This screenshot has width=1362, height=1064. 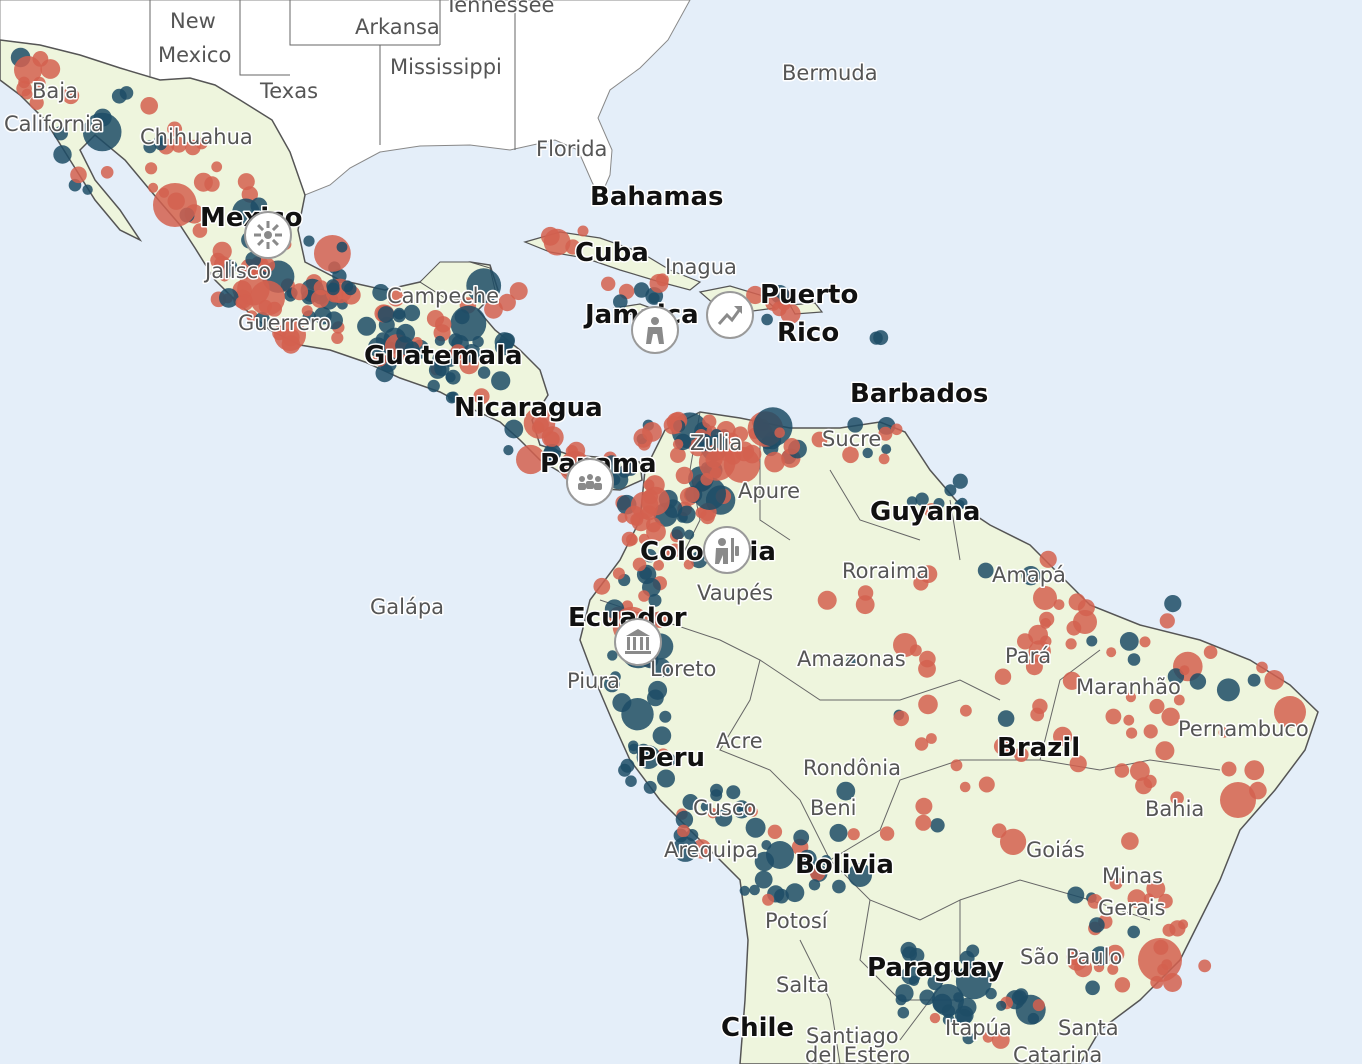 I want to click on person-icon, so click(x=655, y=330).